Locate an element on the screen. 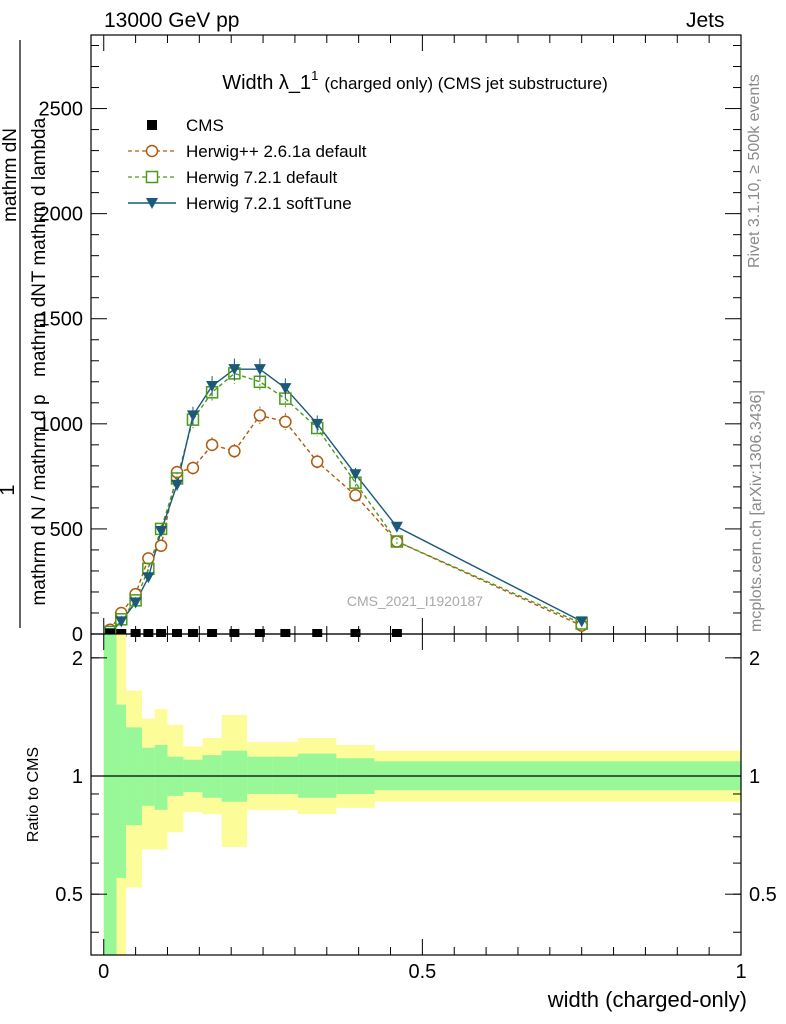  ylabel-mathrm-dn: mathrm dN is located at coordinates (10, 175).